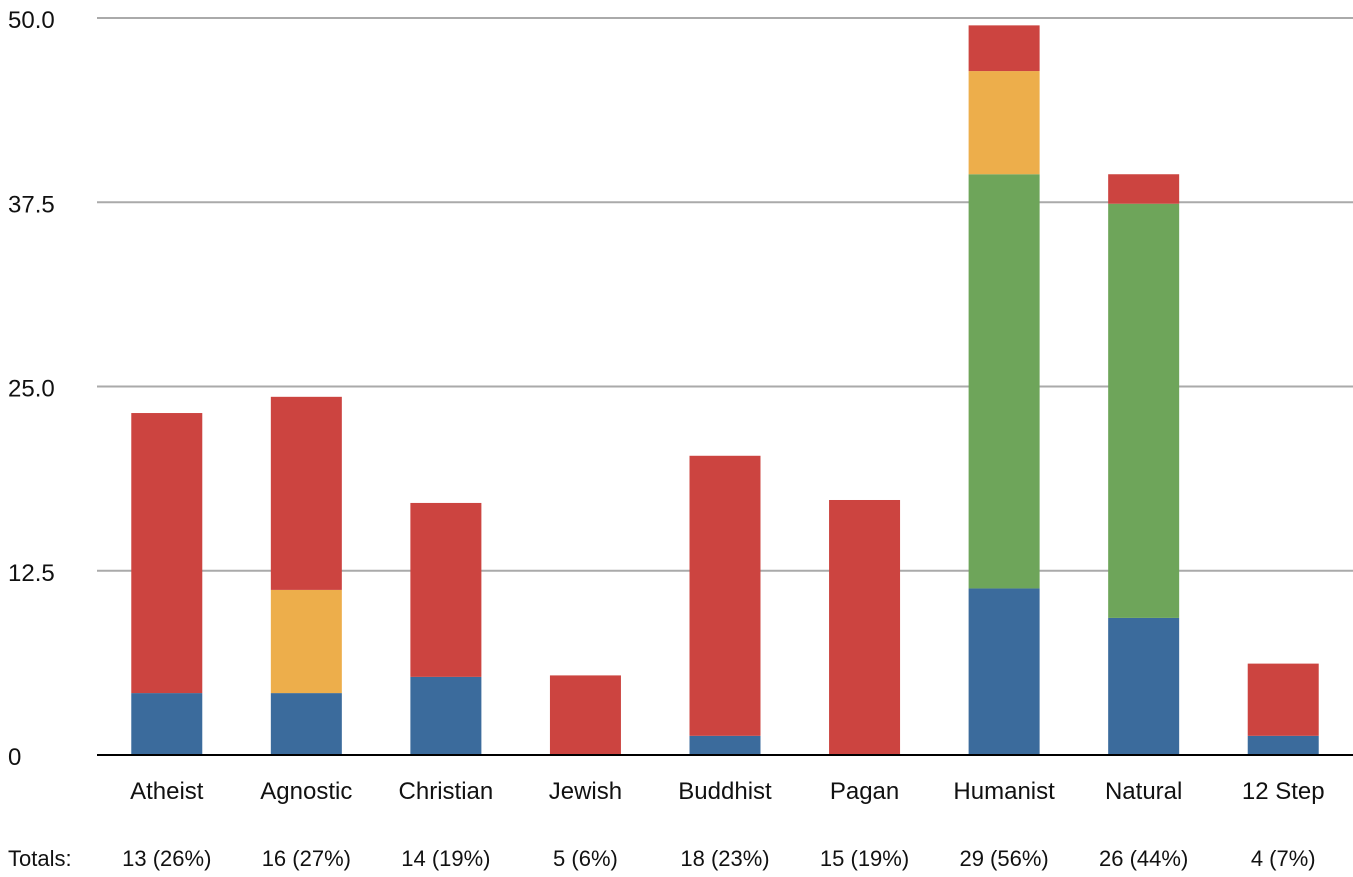  I want to click on total-value: 18 (23%), so click(724, 858).